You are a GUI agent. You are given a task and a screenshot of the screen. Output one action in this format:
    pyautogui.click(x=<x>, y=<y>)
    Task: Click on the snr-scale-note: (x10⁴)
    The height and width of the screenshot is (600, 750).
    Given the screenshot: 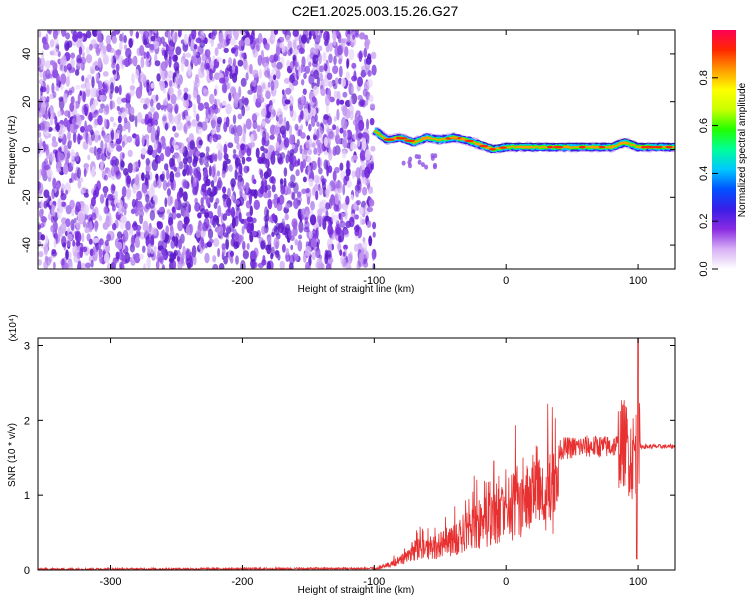 What is the action you would take?
    pyautogui.click(x=13, y=327)
    